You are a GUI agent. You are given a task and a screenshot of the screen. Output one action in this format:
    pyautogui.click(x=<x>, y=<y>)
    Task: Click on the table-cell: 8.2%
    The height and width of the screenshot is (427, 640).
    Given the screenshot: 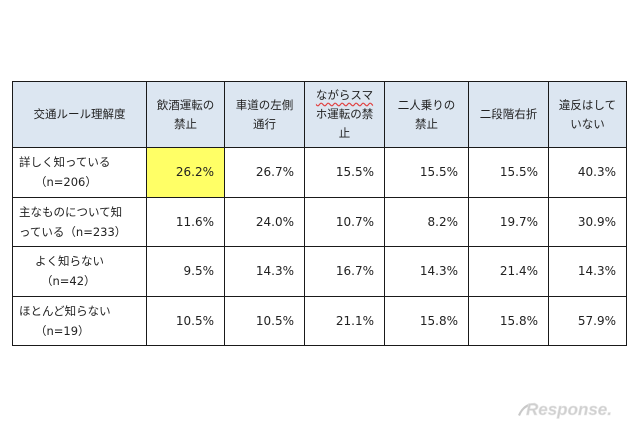 What is the action you would take?
    pyautogui.click(x=426, y=221)
    